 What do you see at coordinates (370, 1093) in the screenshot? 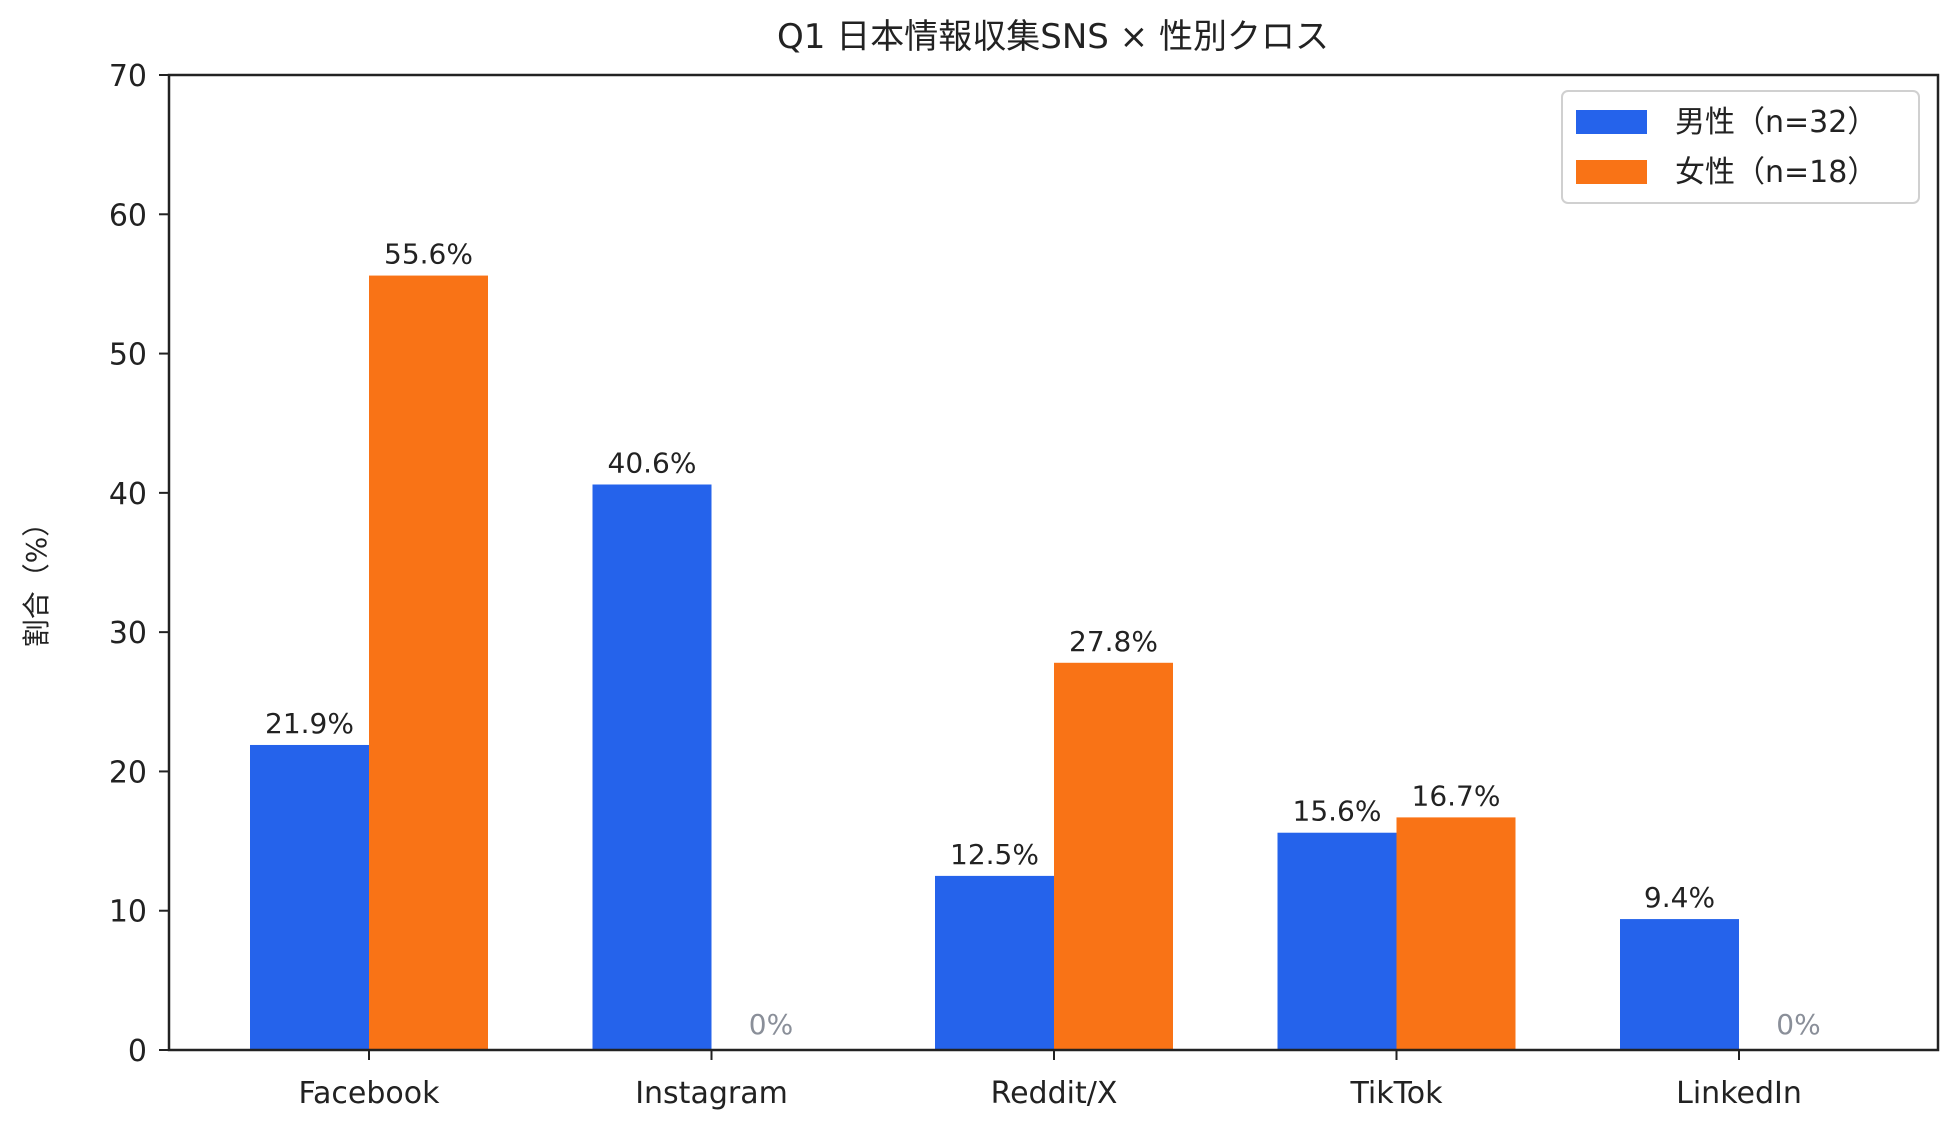
I see `x-tick-label: Facebook` at bounding box center [370, 1093].